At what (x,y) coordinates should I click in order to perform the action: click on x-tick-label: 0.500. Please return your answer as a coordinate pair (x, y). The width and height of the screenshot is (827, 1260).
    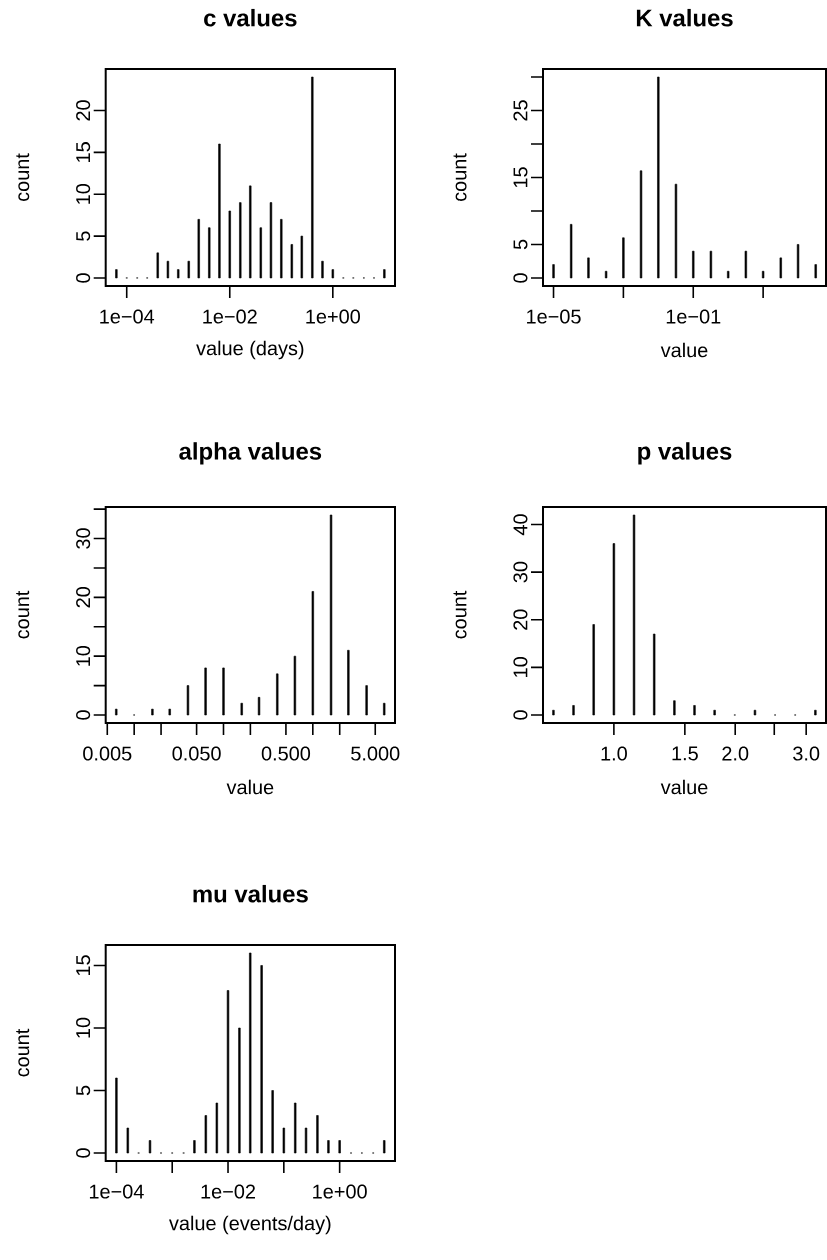
    Looking at the image, I should click on (286, 753).